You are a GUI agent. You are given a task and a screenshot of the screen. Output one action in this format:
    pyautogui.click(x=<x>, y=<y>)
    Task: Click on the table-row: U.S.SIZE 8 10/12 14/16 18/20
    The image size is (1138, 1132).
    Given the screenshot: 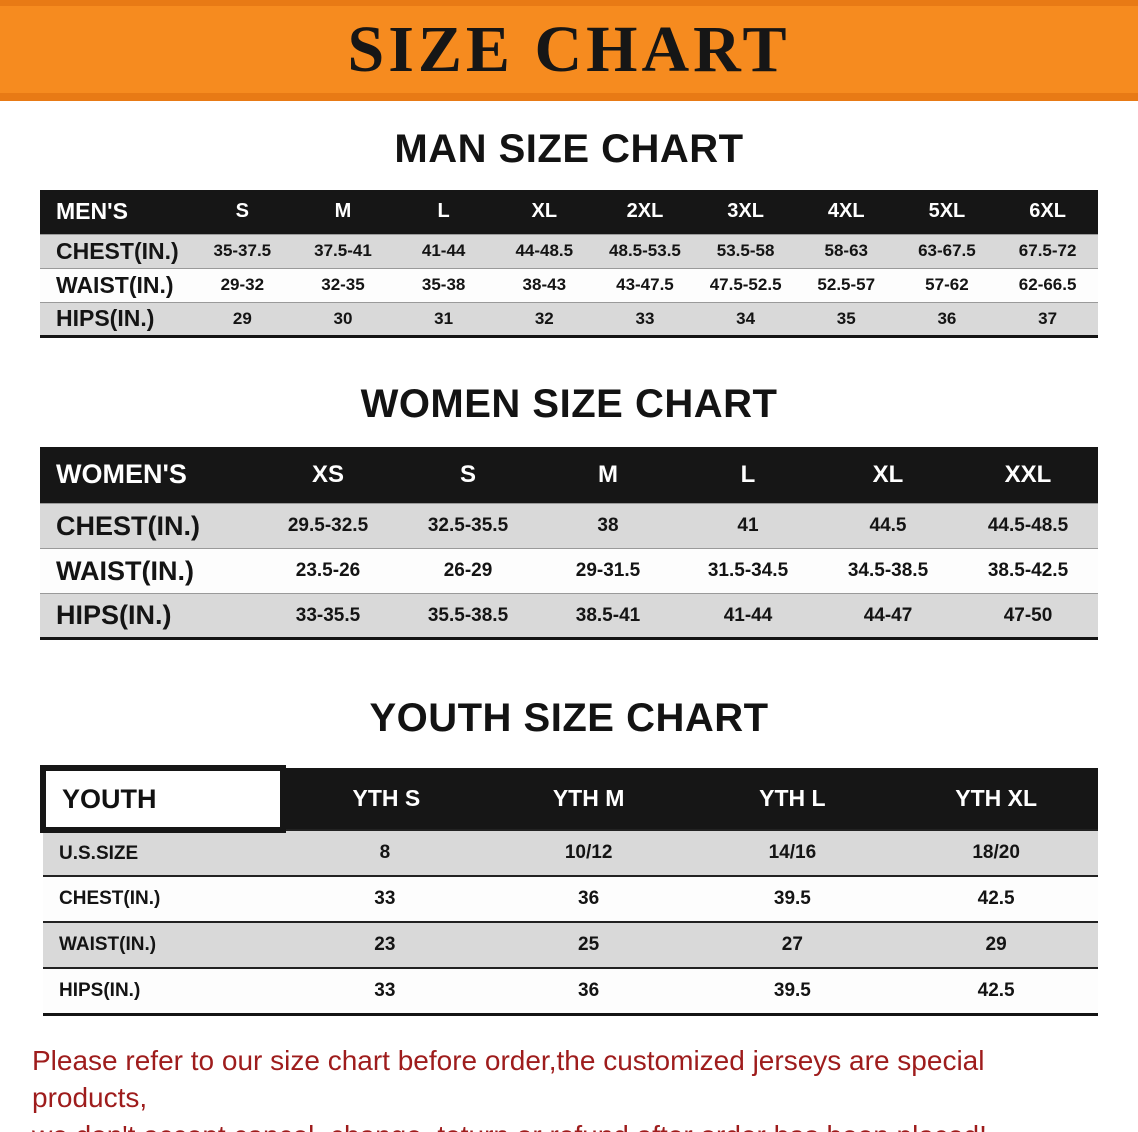 What is the action you would take?
    pyautogui.click(x=570, y=853)
    